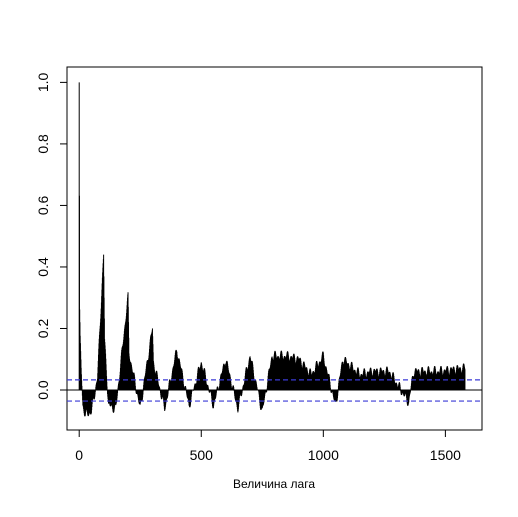 The width and height of the screenshot is (518, 517). Describe the element at coordinates (323, 455) in the screenshot. I see `x-tick-label: 1000` at that location.